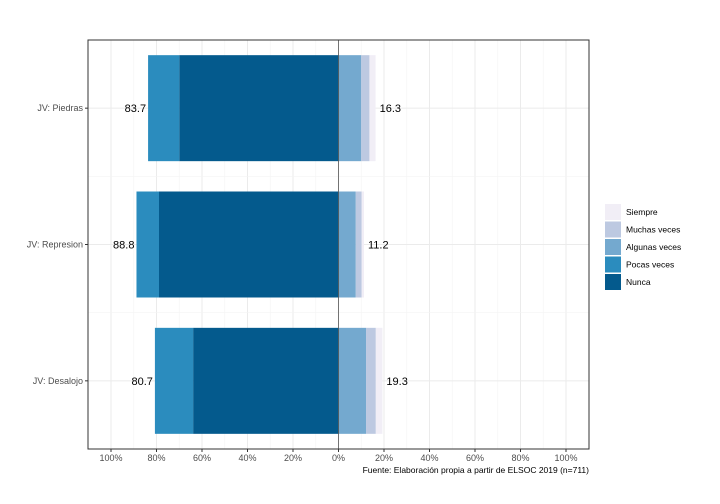 Image resolution: width=720 pixels, height=504 pixels. I want to click on left-total-label: 88.8, so click(123, 246).